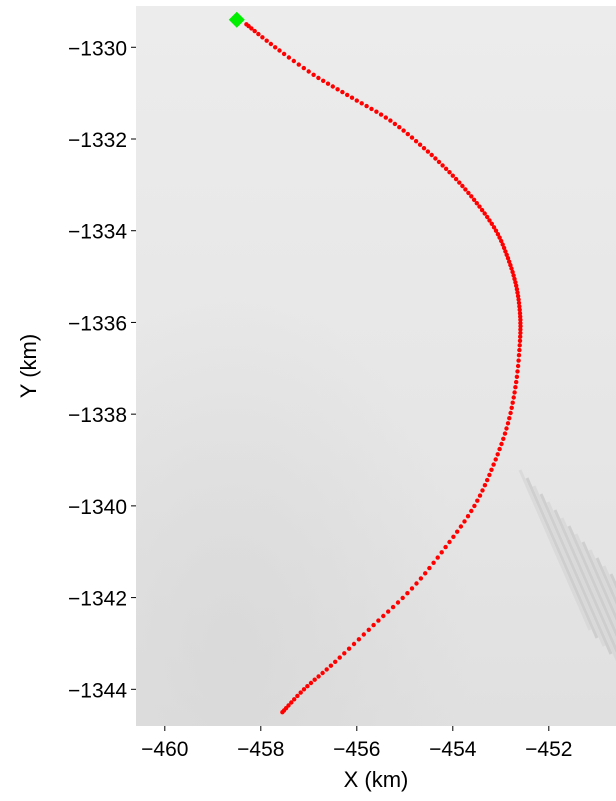  Describe the element at coordinates (97, 599) in the screenshot. I see `y-tick-label: −1342` at that location.